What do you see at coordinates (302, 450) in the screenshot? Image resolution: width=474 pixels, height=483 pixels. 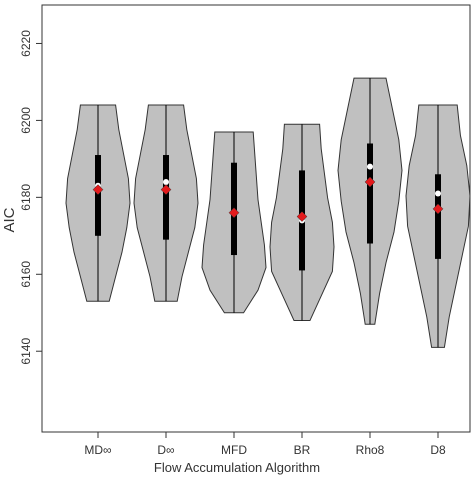 I see `x-tick-label: BR` at bounding box center [302, 450].